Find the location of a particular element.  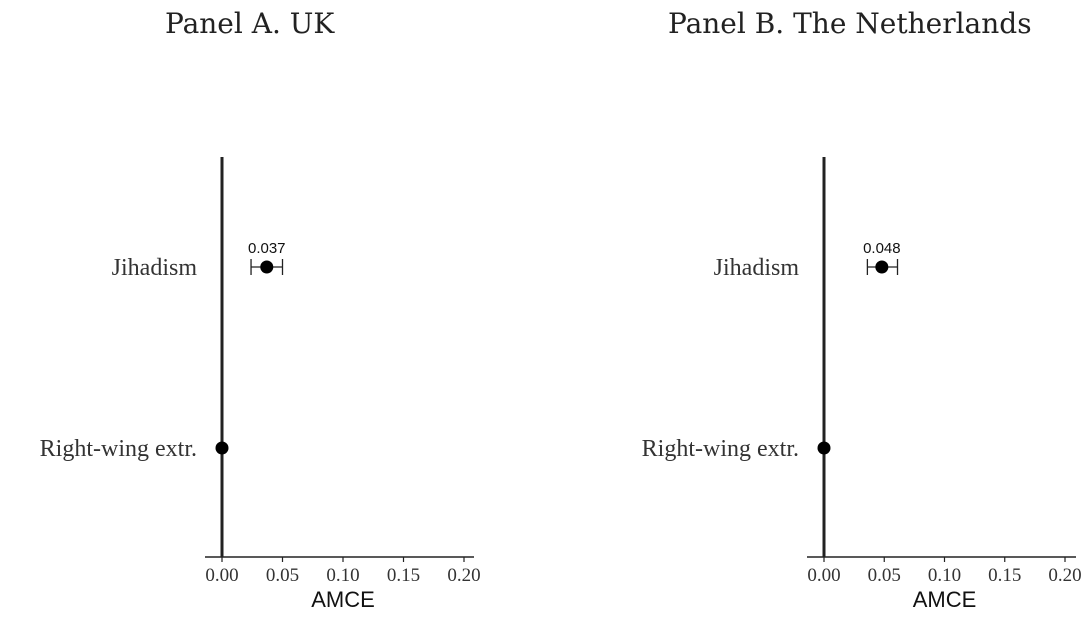

panel-a-x-tick-label: 0.20 is located at coordinates (463, 575).